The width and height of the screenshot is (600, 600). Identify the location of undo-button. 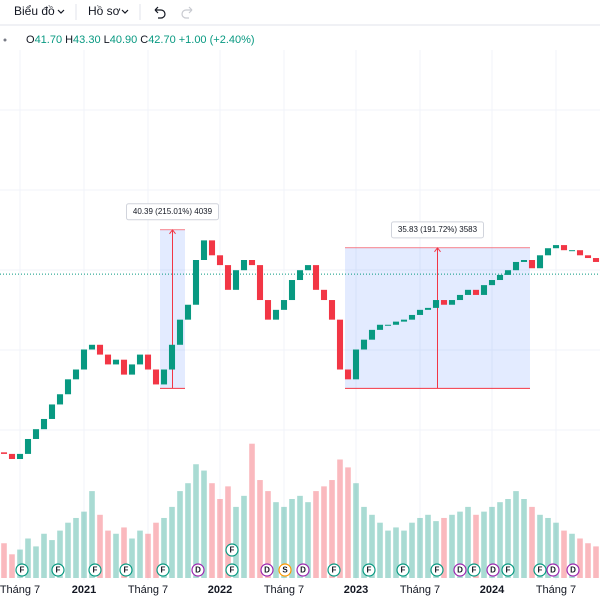
(160, 12).